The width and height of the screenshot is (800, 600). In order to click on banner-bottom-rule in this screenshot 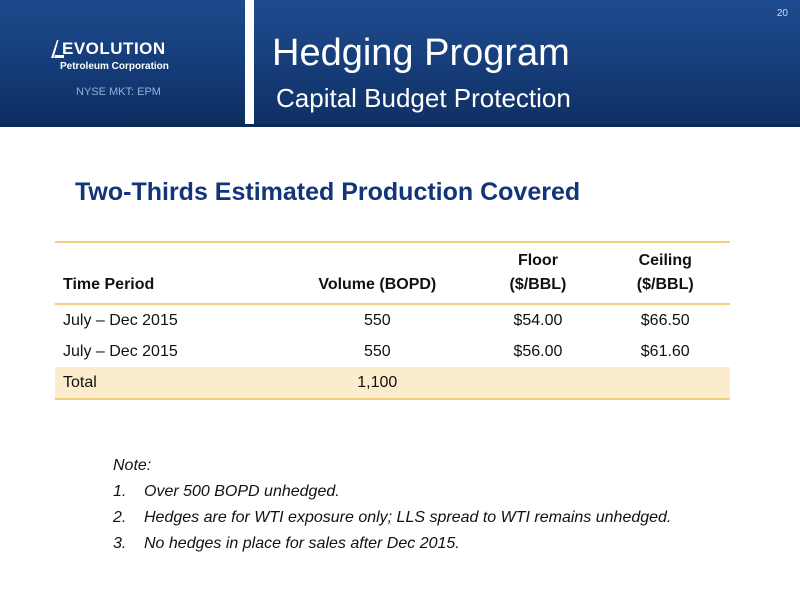, I will do `click(400, 125)`.